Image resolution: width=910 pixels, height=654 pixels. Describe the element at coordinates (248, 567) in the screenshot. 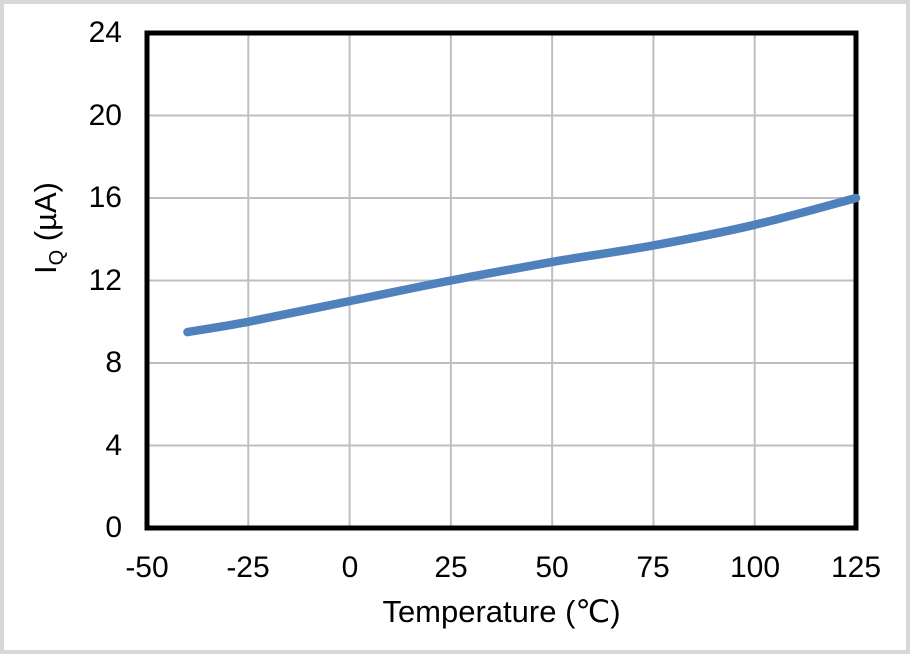

I see `x-tick-label: -25` at that location.